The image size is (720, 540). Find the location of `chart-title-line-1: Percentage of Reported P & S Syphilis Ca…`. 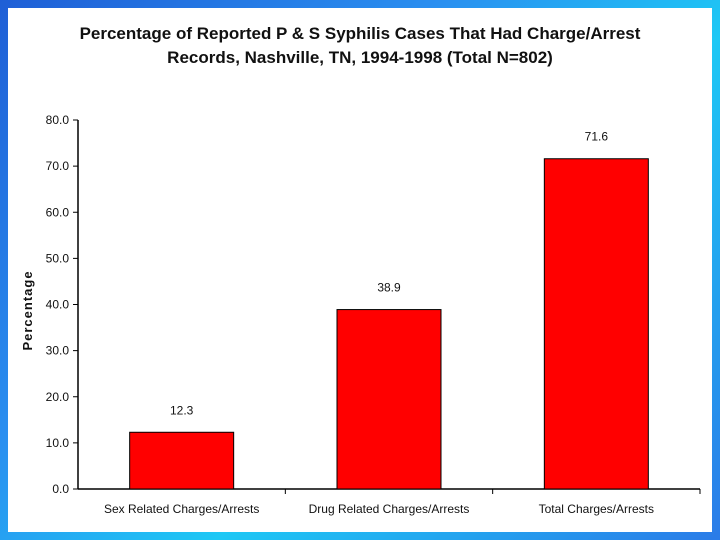

chart-title-line-1: Percentage of Reported P & S Syphilis Ca… is located at coordinates (360, 33).